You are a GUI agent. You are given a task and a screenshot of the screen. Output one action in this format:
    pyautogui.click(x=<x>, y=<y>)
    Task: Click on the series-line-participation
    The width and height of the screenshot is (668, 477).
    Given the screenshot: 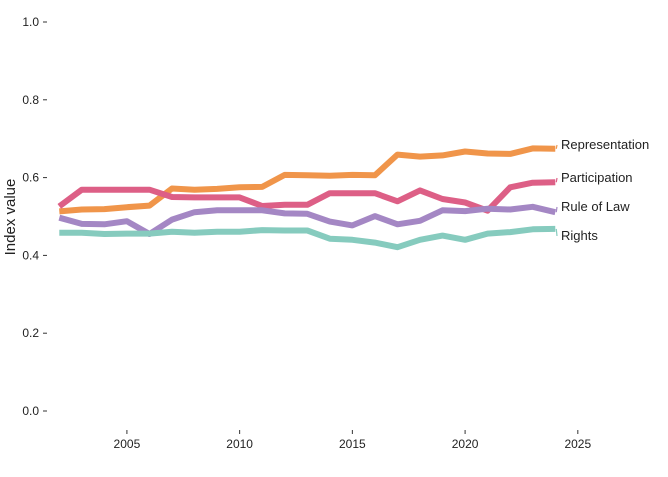 What is the action you would take?
    pyautogui.click(x=306, y=196)
    